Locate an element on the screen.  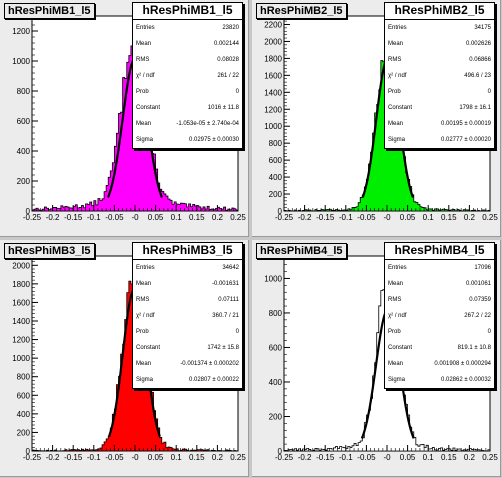
x-tick-label: 0.2 is located at coordinates (218, 457).